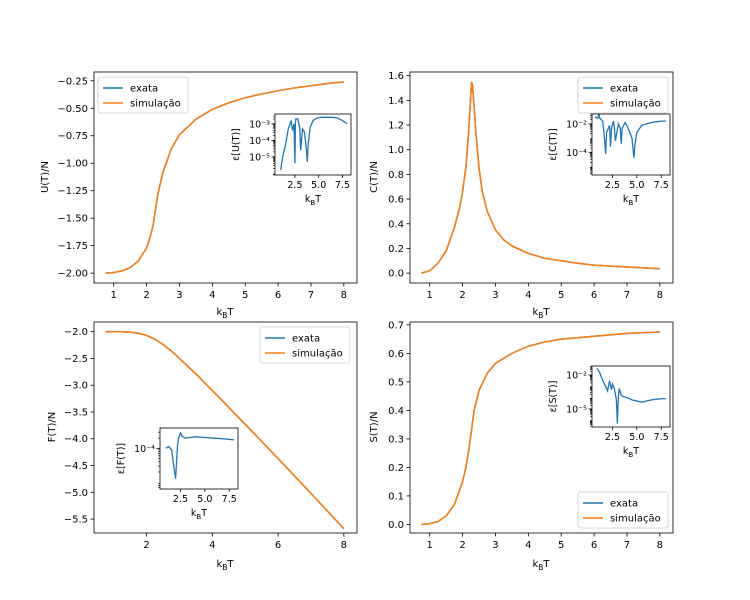 Image resolution: width=750 pixels, height=600 pixels. What do you see at coordinates (52, 427) in the screenshot?
I see `y-axis-label: F(T)/N` at bounding box center [52, 427].